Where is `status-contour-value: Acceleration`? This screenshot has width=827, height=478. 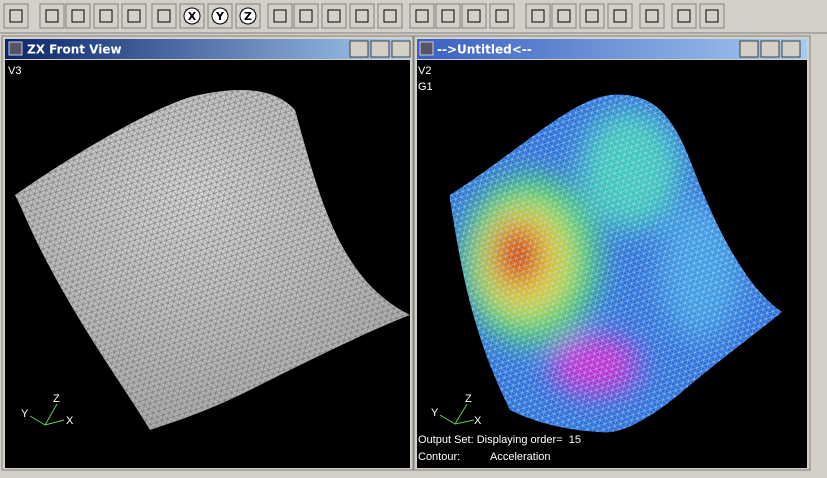
status-contour-value: Acceleration is located at coordinates (520, 457).